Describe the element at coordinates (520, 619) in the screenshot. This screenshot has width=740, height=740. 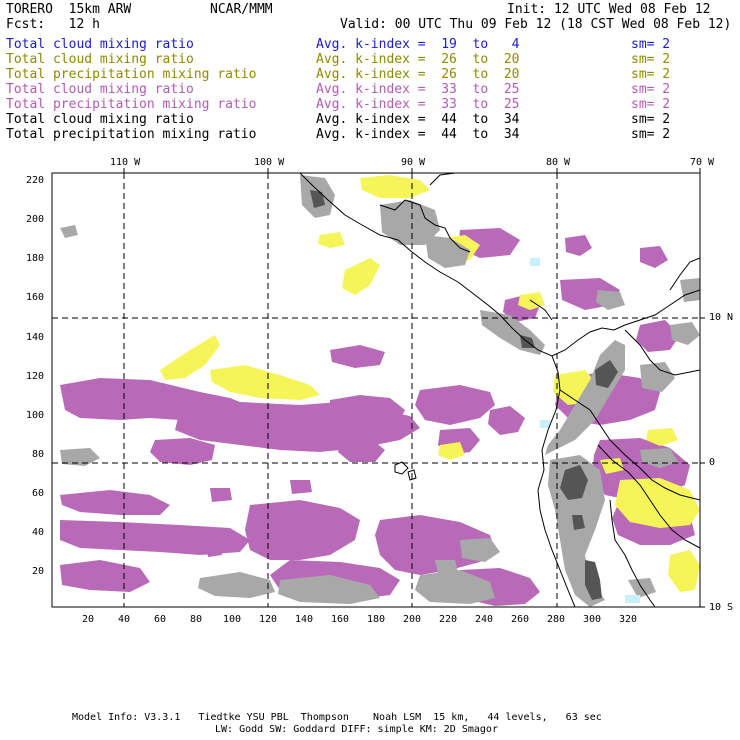
I see `x-grid-label: 260` at that location.